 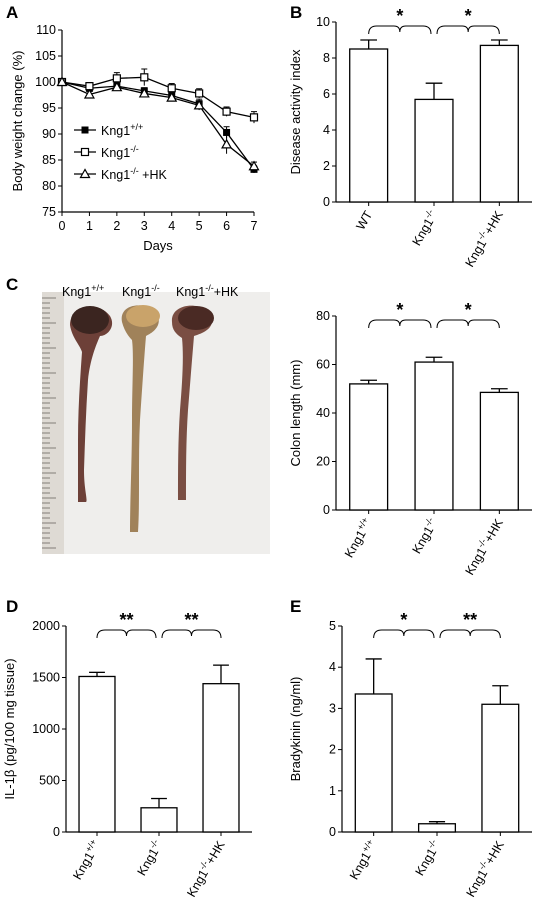 I want to click on chart-a-series-1: Kng1-/-, so click(x=158, y=114).